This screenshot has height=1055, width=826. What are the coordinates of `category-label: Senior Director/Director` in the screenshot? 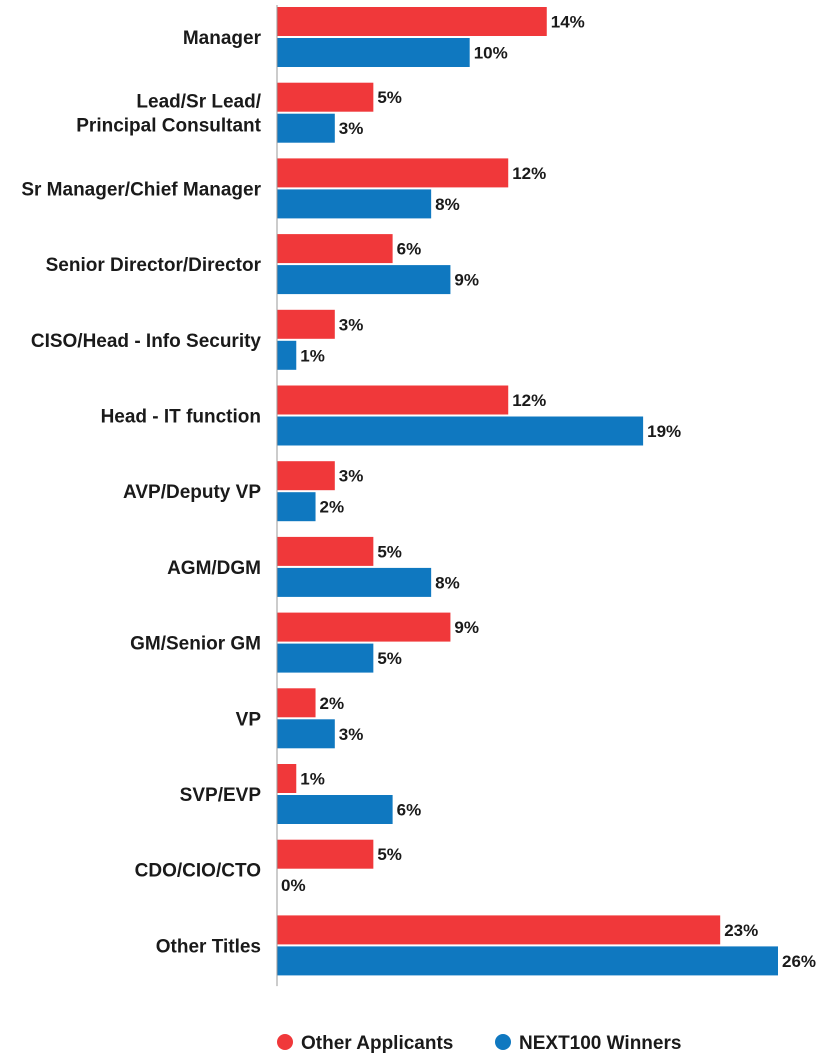 It's located at (154, 265).